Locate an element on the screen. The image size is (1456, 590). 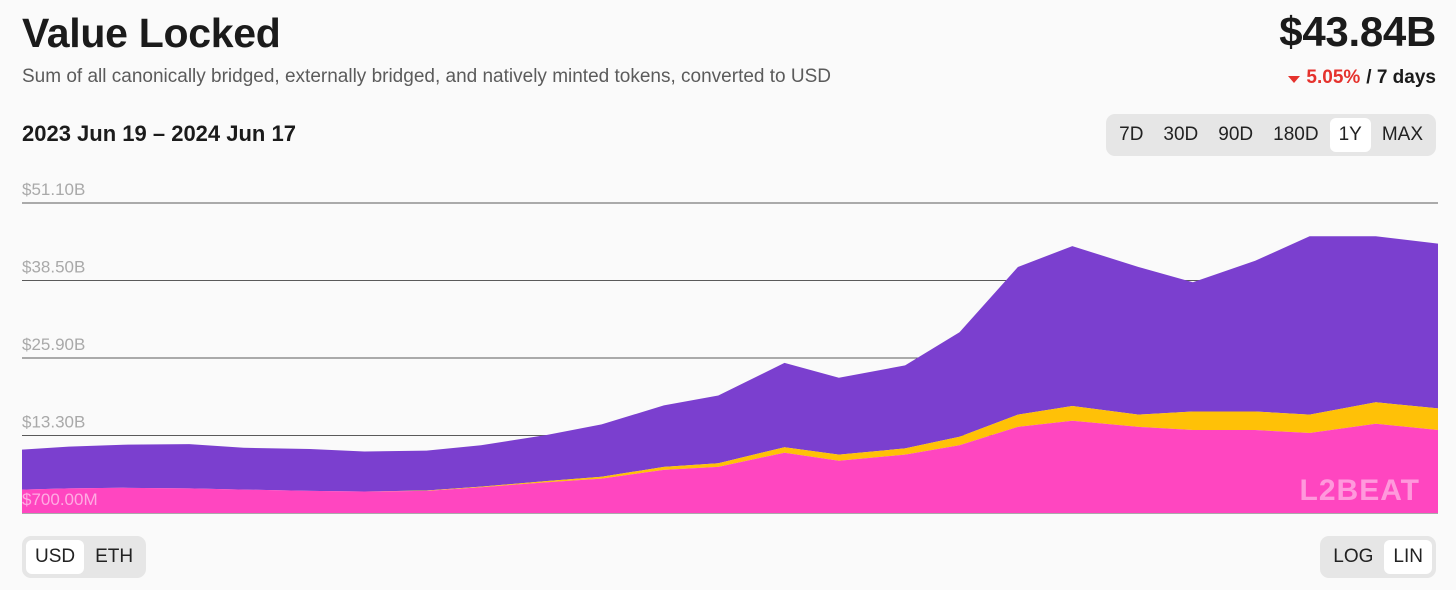
currency-selector: USD ETH is located at coordinates (84, 557).